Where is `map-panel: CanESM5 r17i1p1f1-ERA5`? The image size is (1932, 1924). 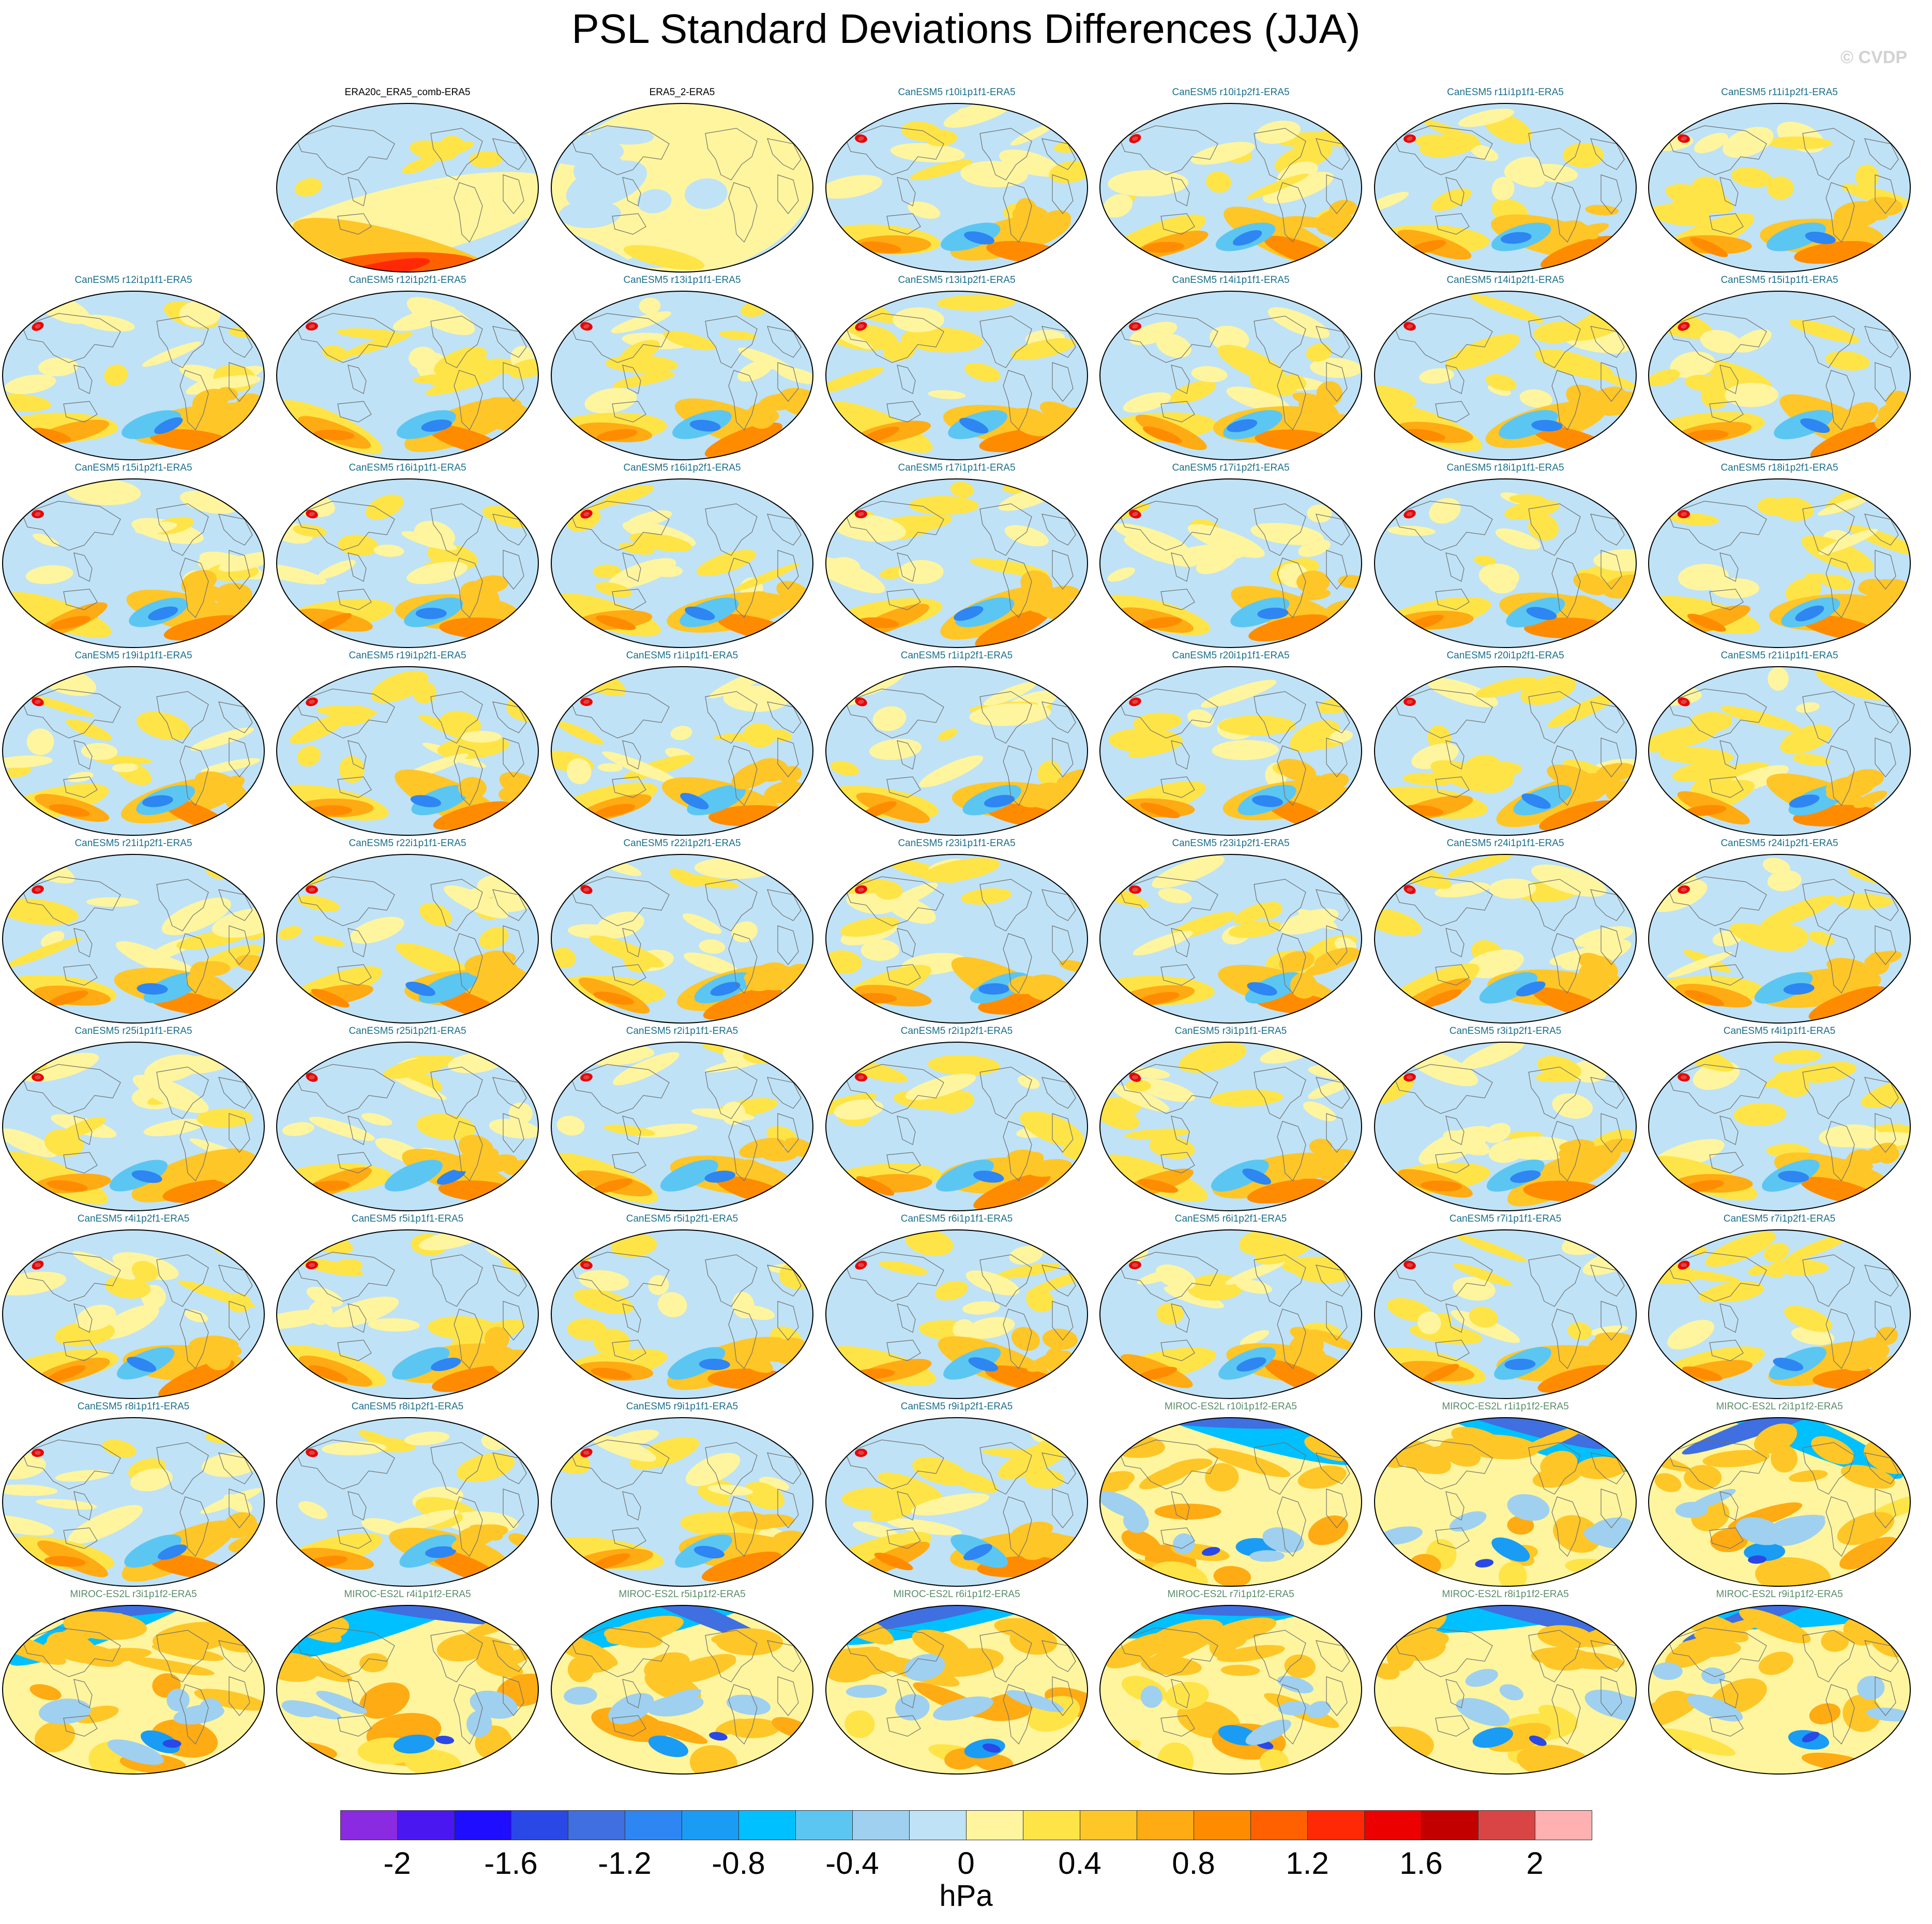 map-panel: CanESM5 r17i1p1f1-ERA5 is located at coordinates (957, 556).